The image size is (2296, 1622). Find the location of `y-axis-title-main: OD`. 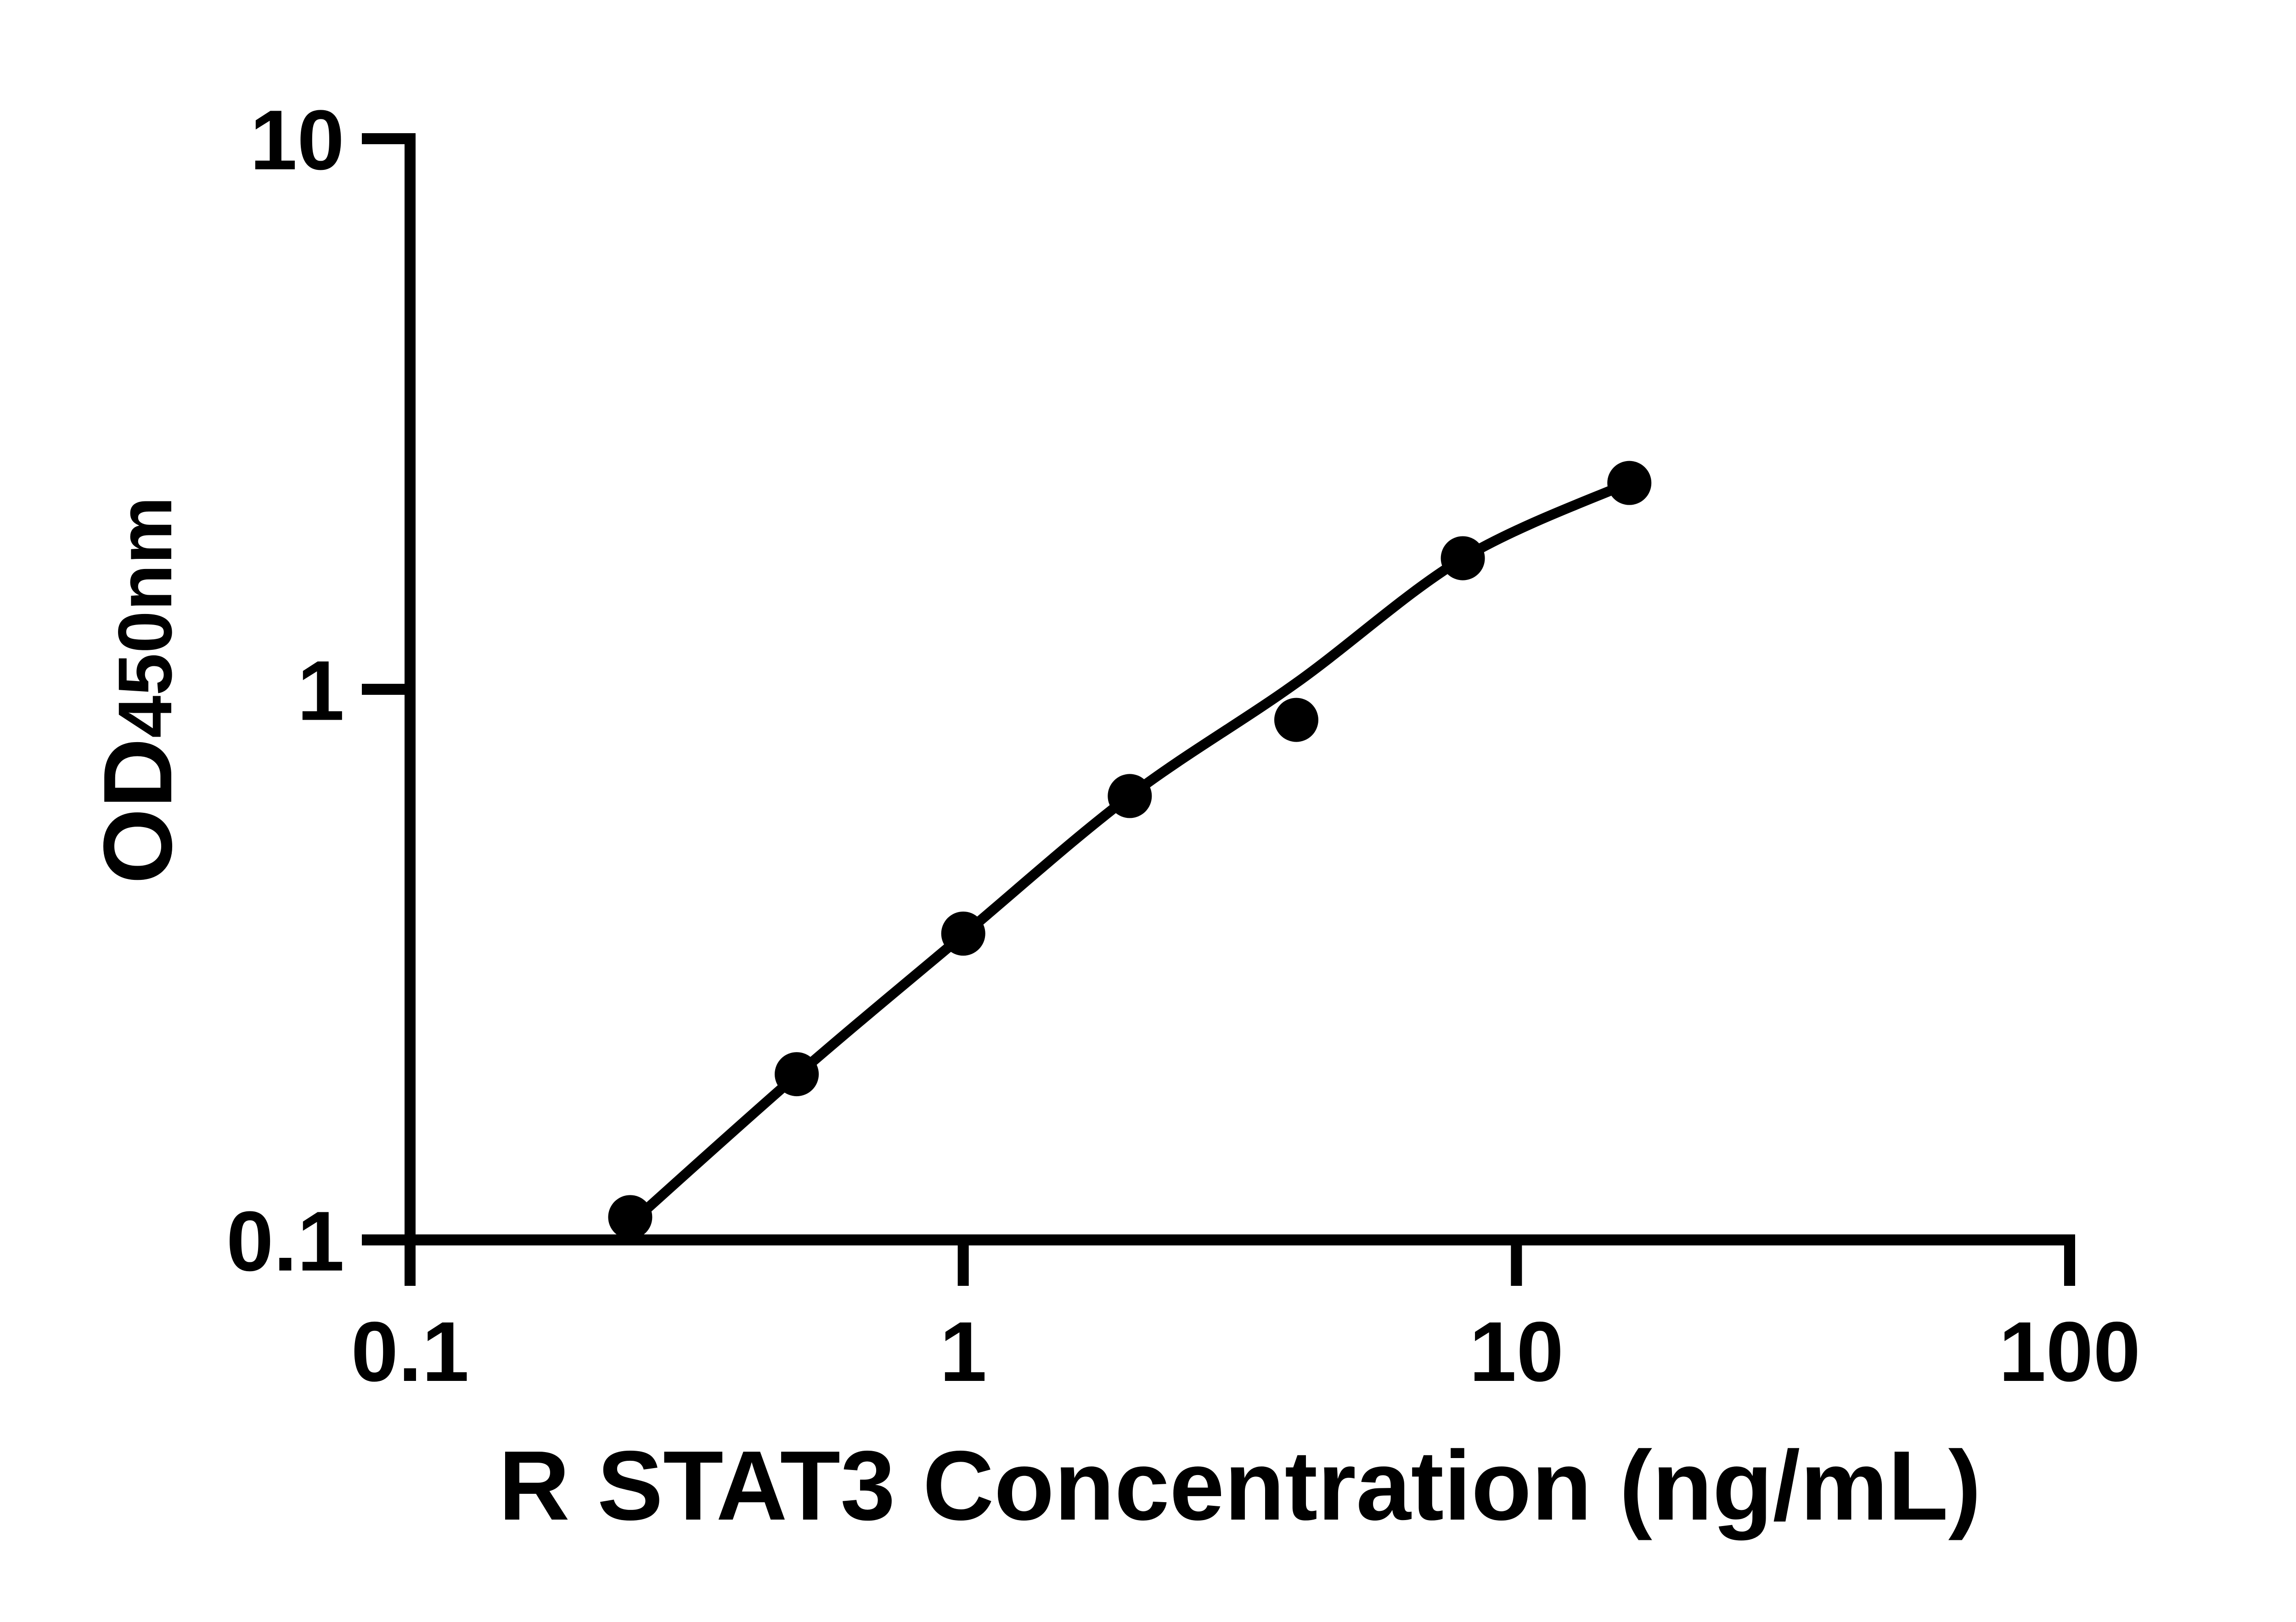

y-axis-title-main: OD is located at coordinates (138, 811).